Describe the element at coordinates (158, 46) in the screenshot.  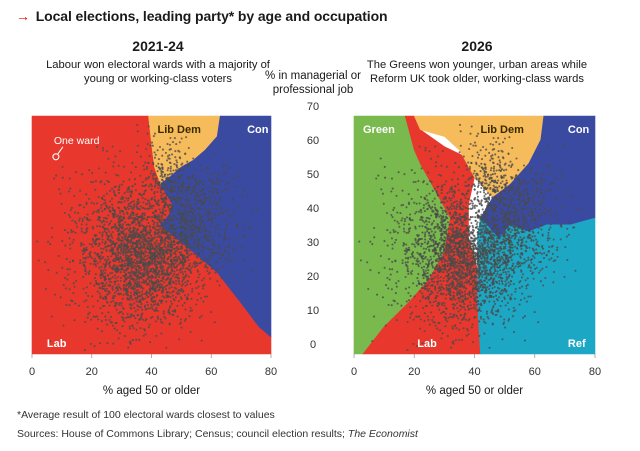
I see `left-panel-title: 2021-24` at that location.